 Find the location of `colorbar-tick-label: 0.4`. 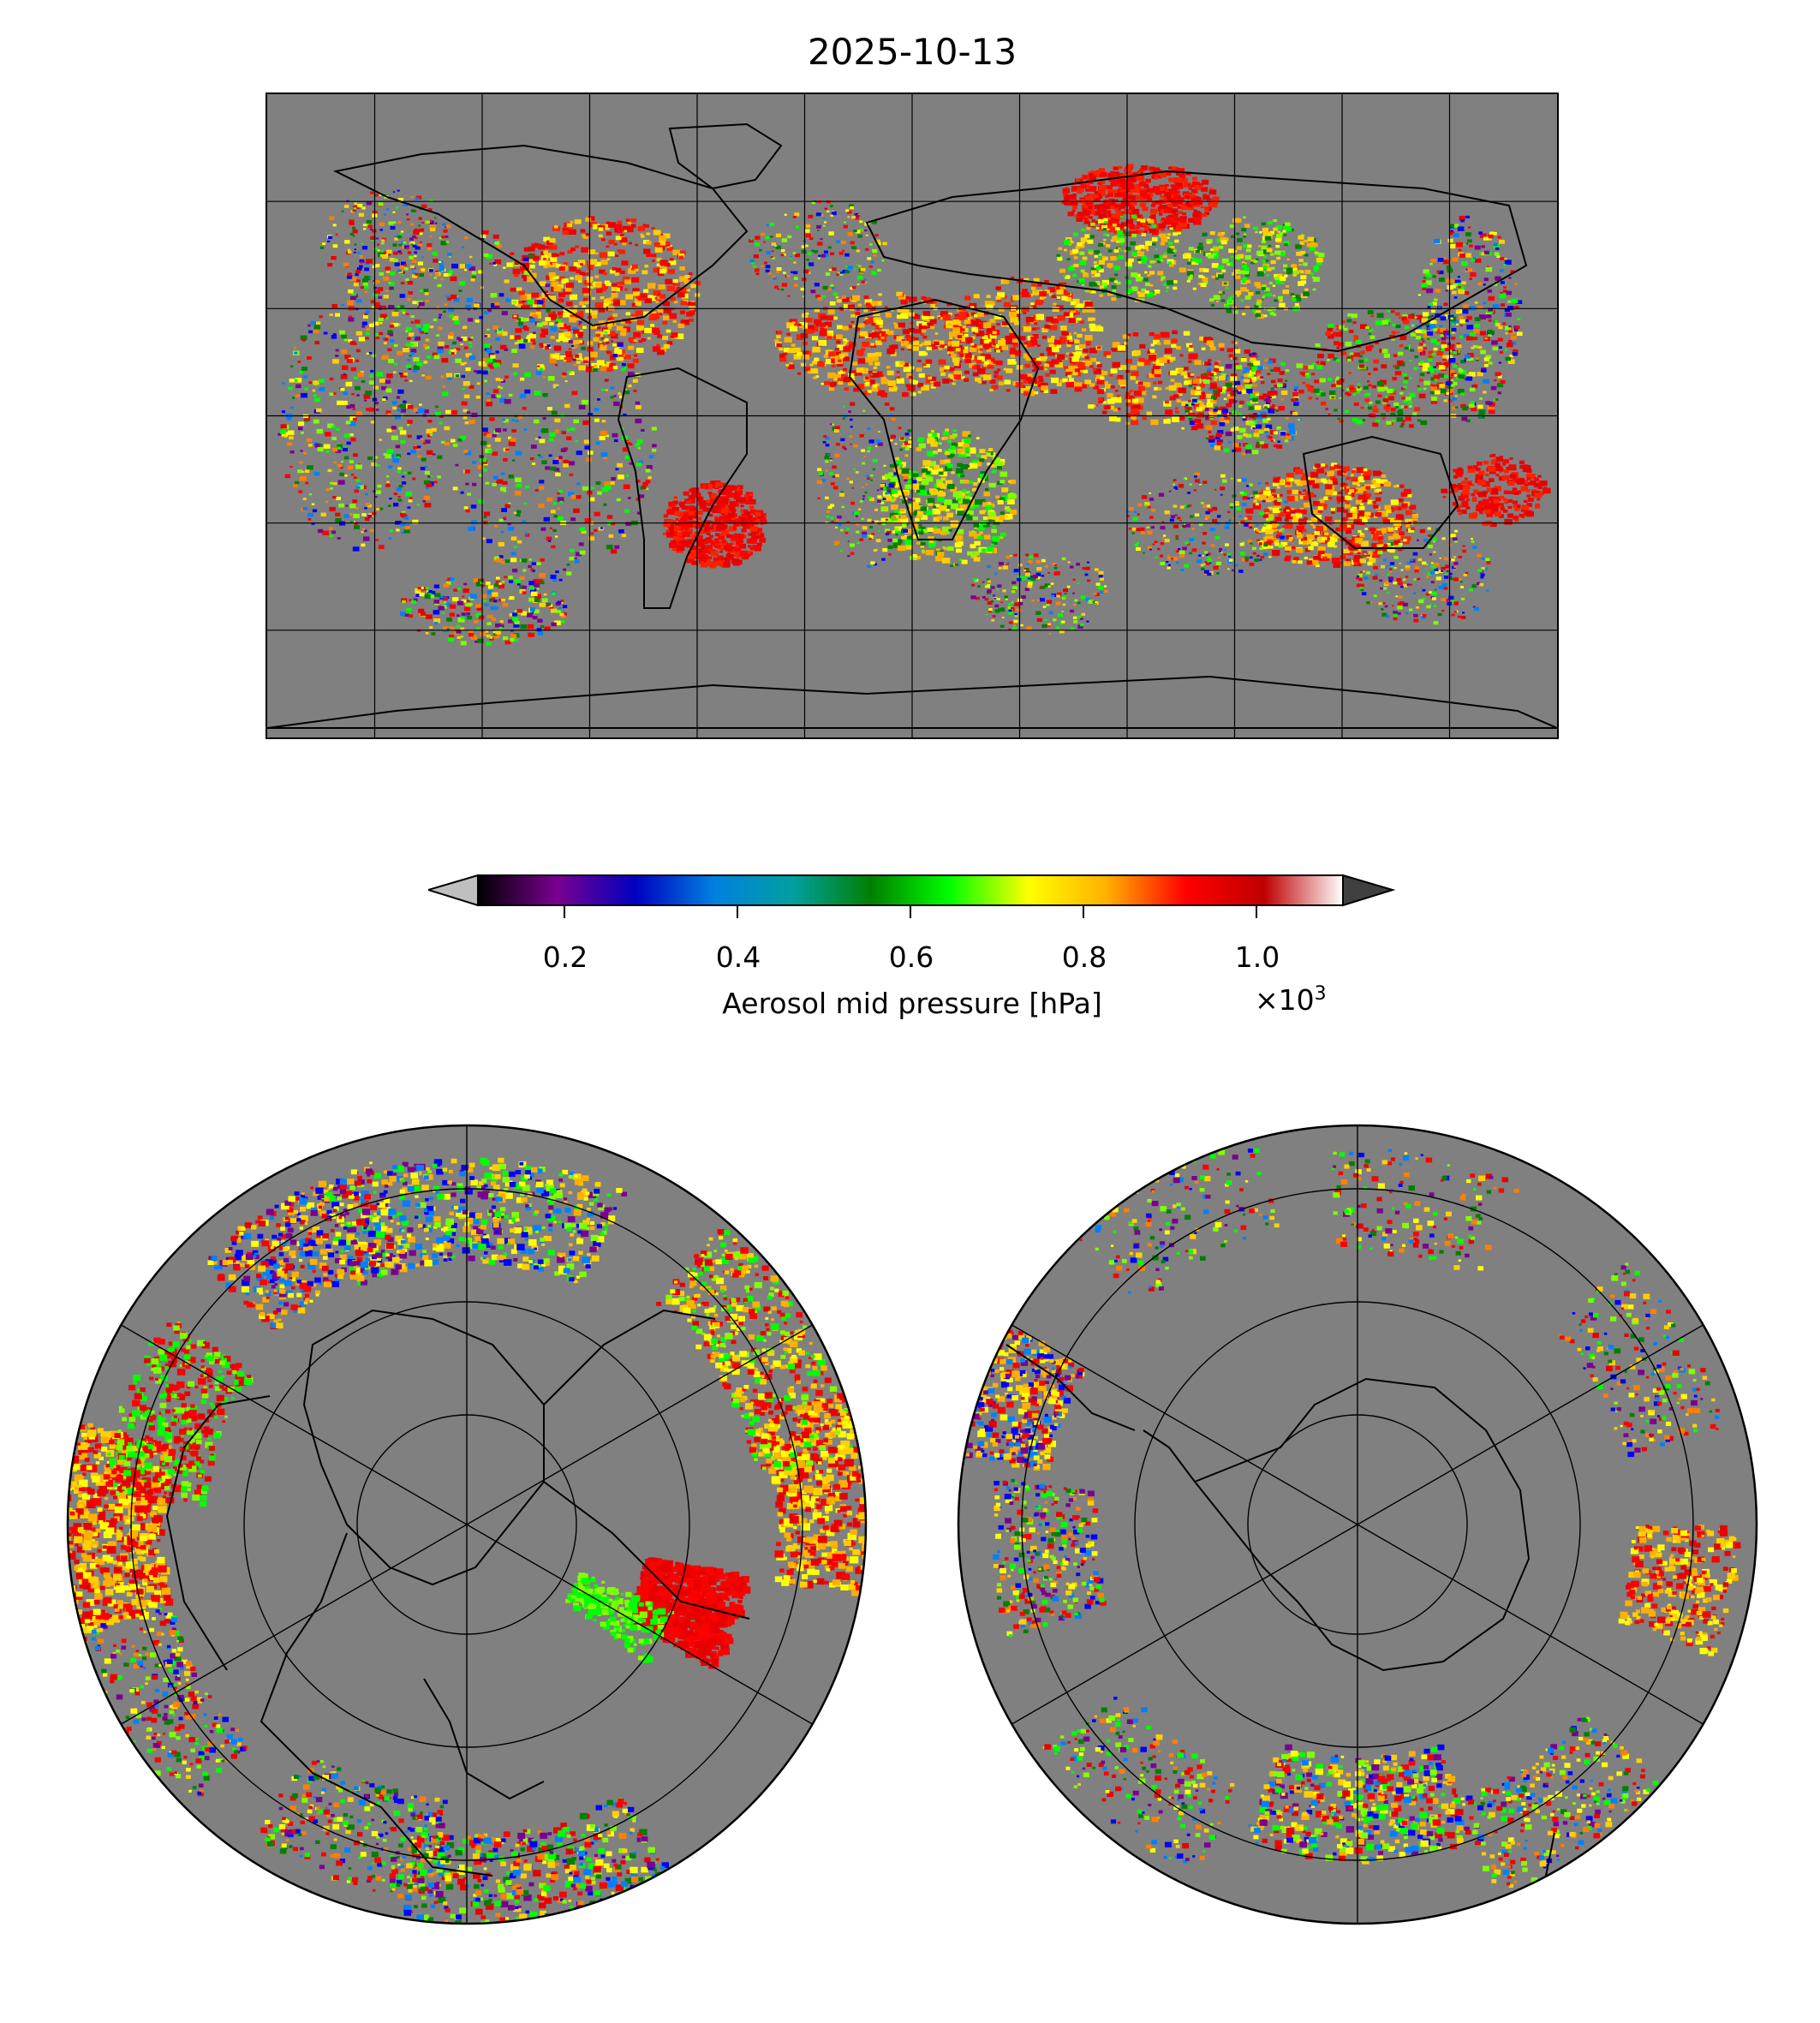

colorbar-tick-label: 0.4 is located at coordinates (738, 957).